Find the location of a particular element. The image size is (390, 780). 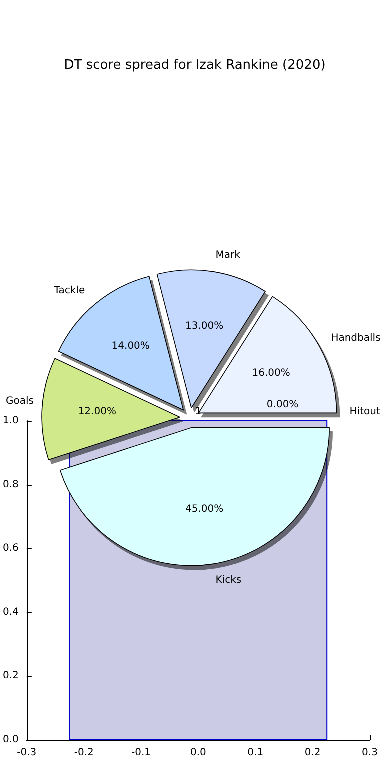

data-label: 45.00% is located at coordinates (204, 510).